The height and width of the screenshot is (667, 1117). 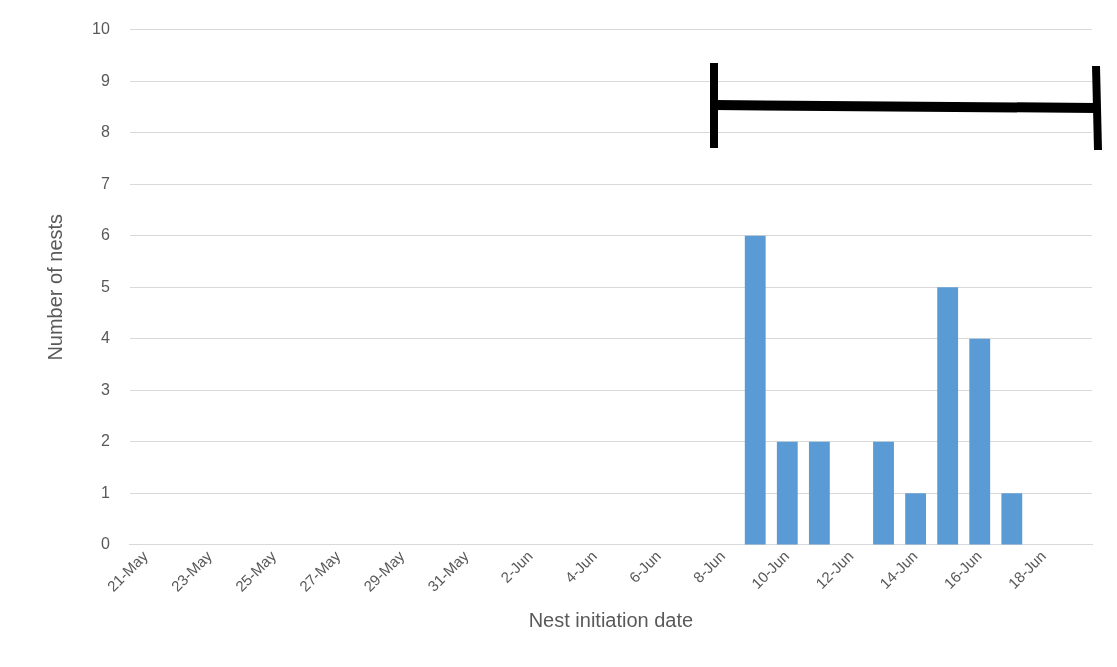 What do you see at coordinates (105, 338) in the screenshot?
I see `y-tick-label: 4` at bounding box center [105, 338].